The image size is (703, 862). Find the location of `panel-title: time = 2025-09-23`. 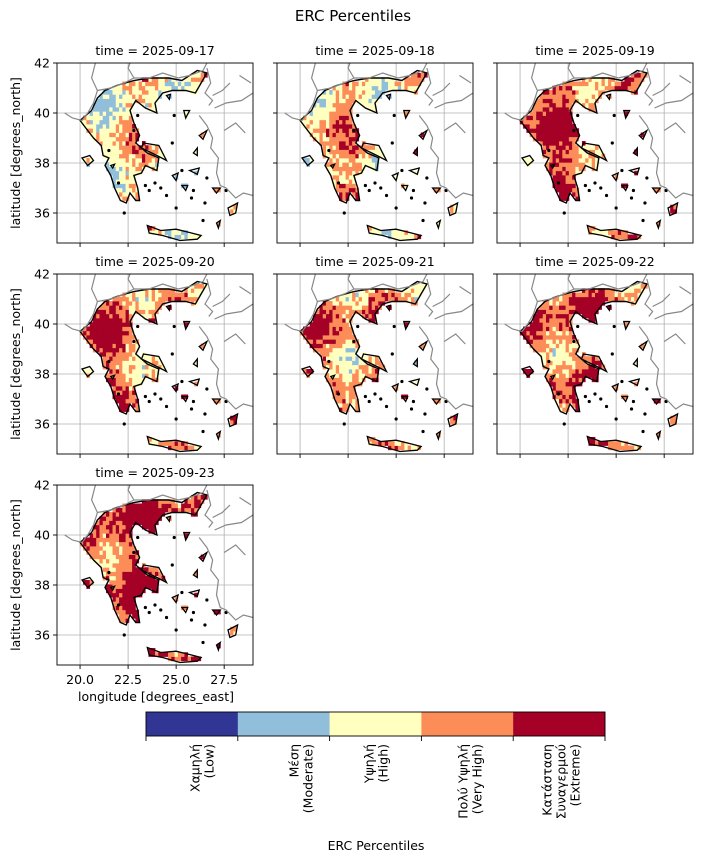

panel-title: time = 2025-09-23 is located at coordinates (154, 472).